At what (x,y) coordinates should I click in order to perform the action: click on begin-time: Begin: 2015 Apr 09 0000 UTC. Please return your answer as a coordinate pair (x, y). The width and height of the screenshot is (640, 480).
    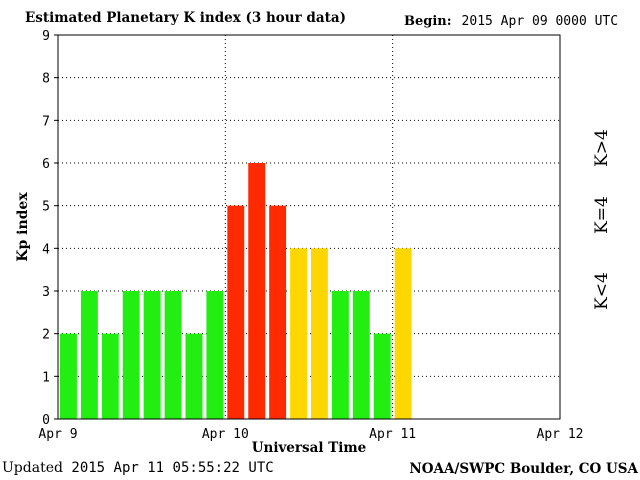
    Looking at the image, I should click on (511, 21).